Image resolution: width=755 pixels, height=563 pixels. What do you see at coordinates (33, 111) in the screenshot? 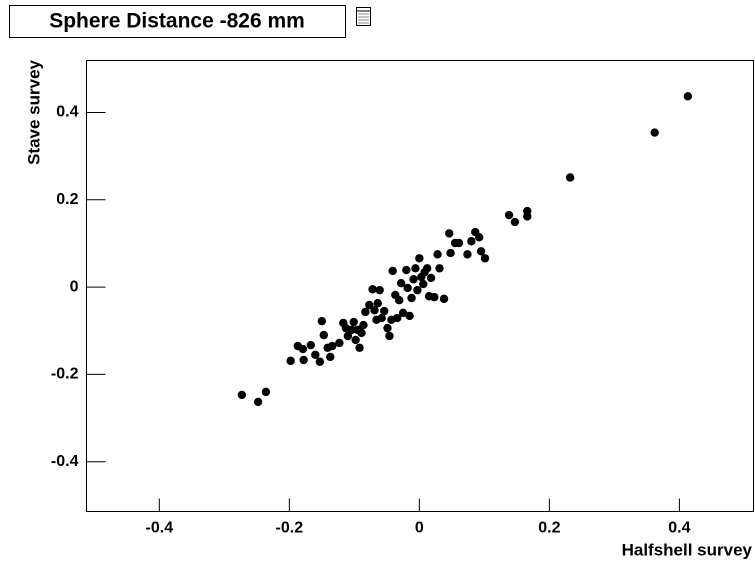
I see `y-axis-title: Stave survey` at bounding box center [33, 111].